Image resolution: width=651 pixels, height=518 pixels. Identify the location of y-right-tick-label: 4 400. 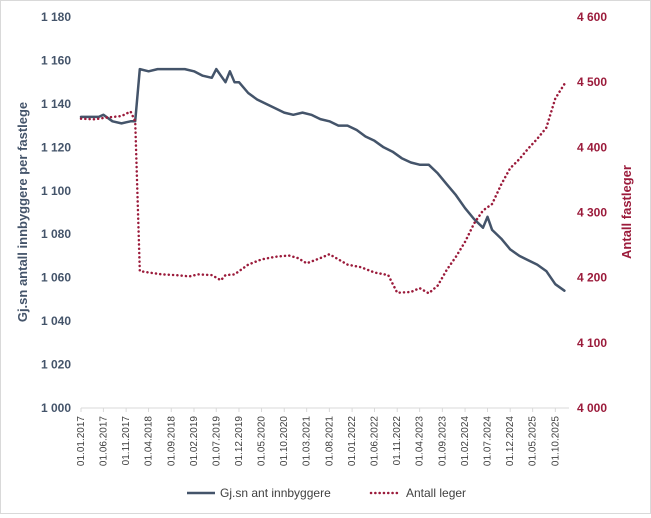
(592, 147).